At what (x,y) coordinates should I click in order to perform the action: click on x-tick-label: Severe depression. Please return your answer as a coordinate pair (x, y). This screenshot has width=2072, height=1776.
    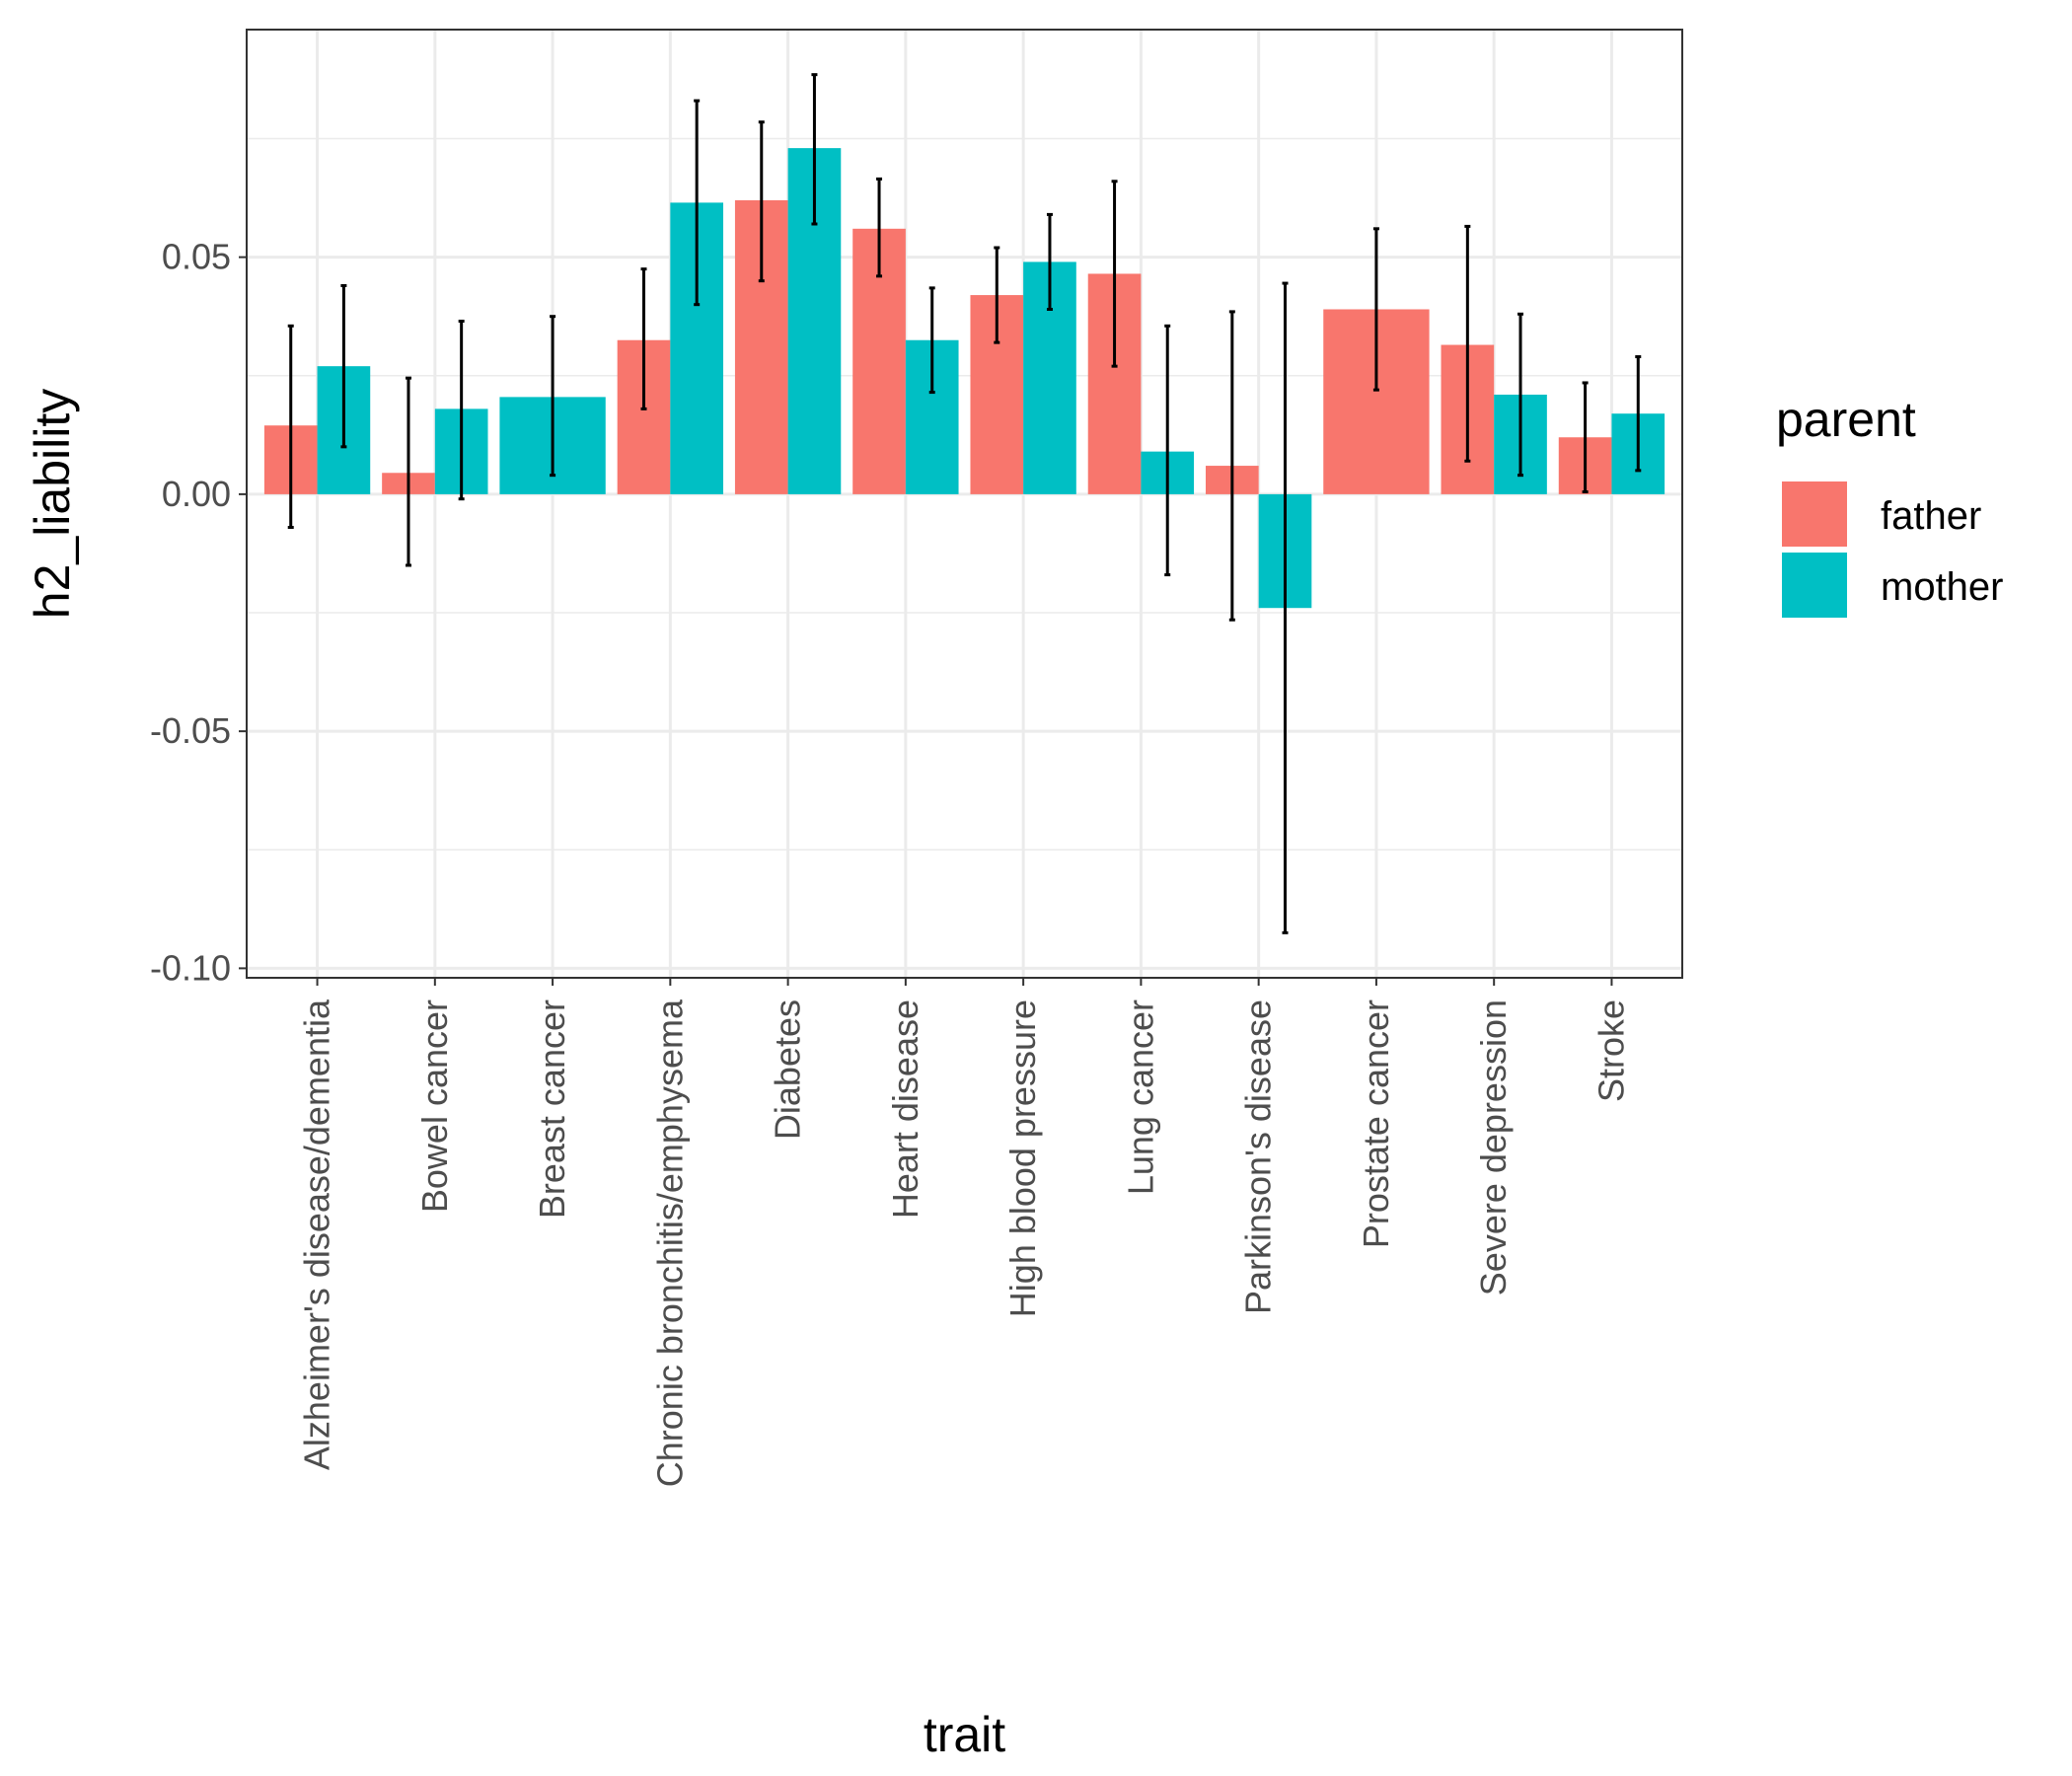
    Looking at the image, I should click on (1493, 1147).